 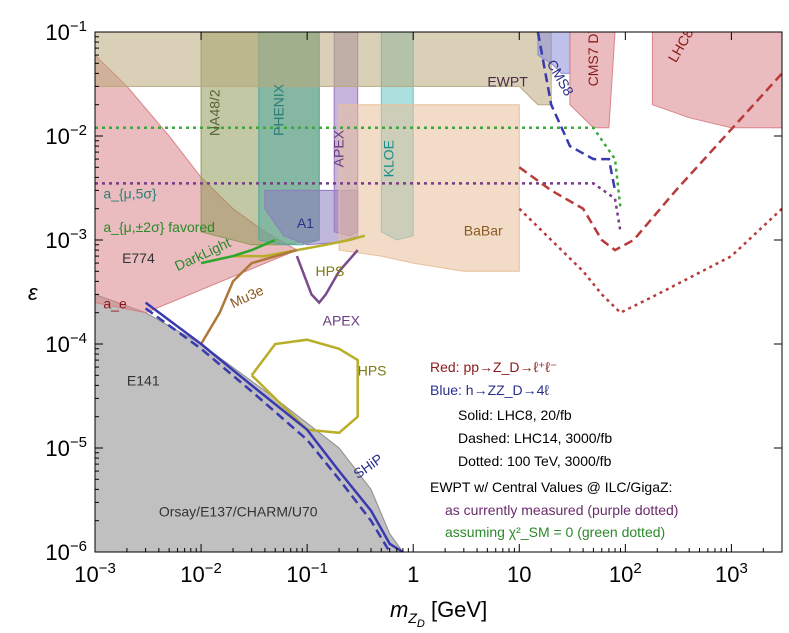 I want to click on region-label-a-2-favored: a_{μ,±2σ} favored, so click(x=159, y=227).